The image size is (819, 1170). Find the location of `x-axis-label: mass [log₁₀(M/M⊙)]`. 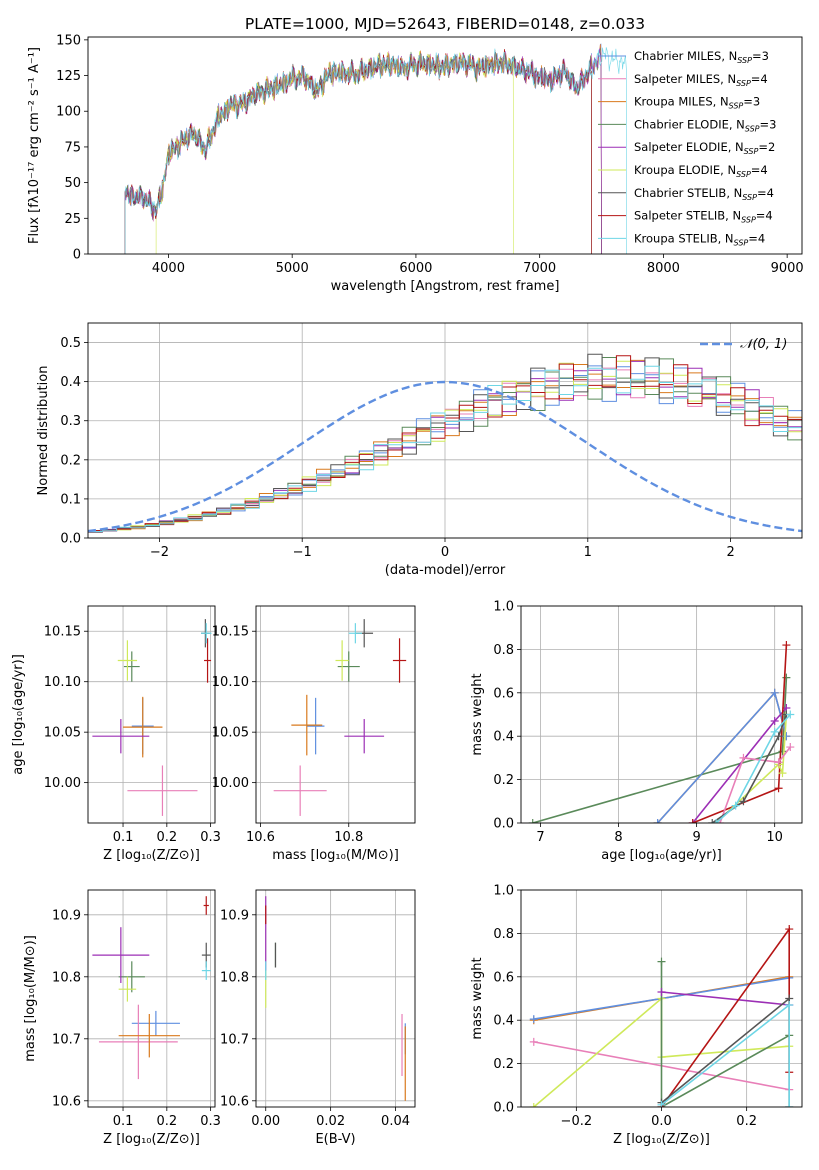

x-axis-label: mass [log₁₀(M/M⊙)] is located at coordinates (335, 855).